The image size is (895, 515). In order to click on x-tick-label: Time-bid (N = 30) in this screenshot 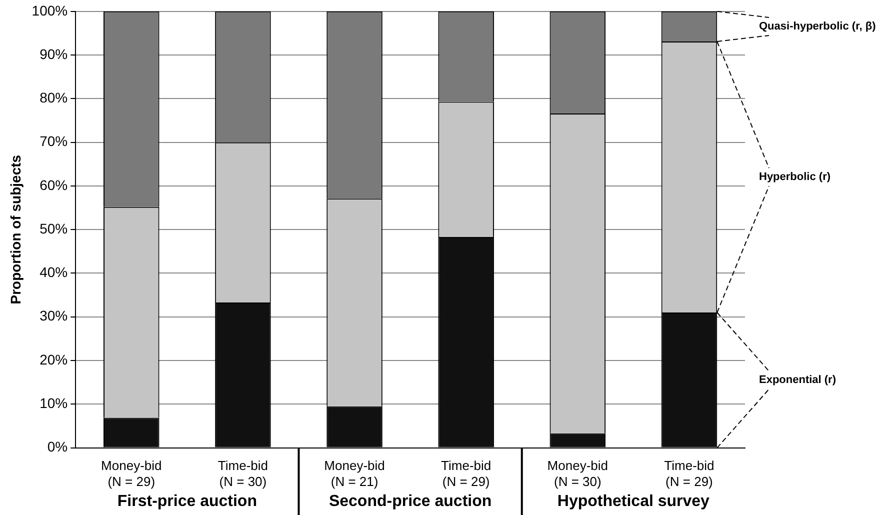, I will do `click(243, 473)`.